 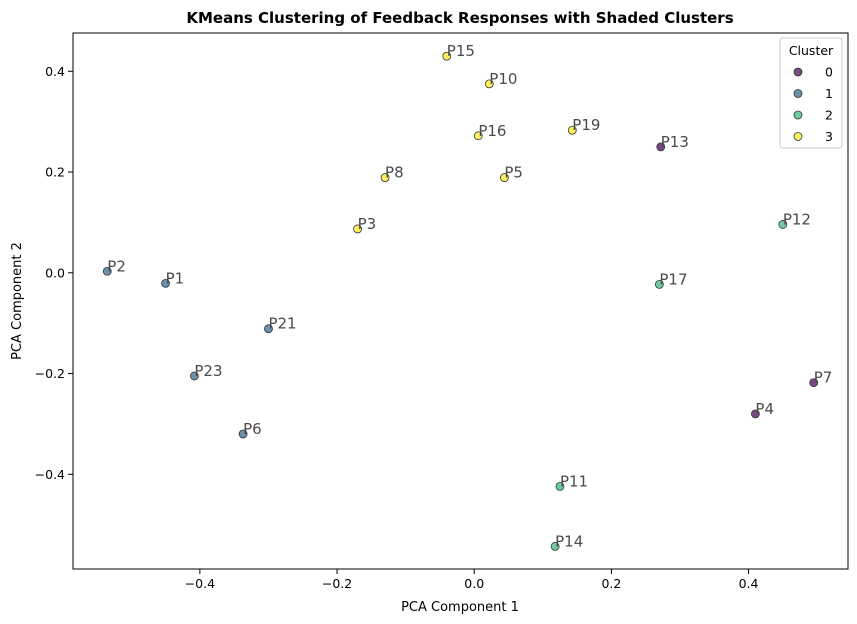 What do you see at coordinates (513, 173) in the screenshot?
I see `data-point-label: P5` at bounding box center [513, 173].